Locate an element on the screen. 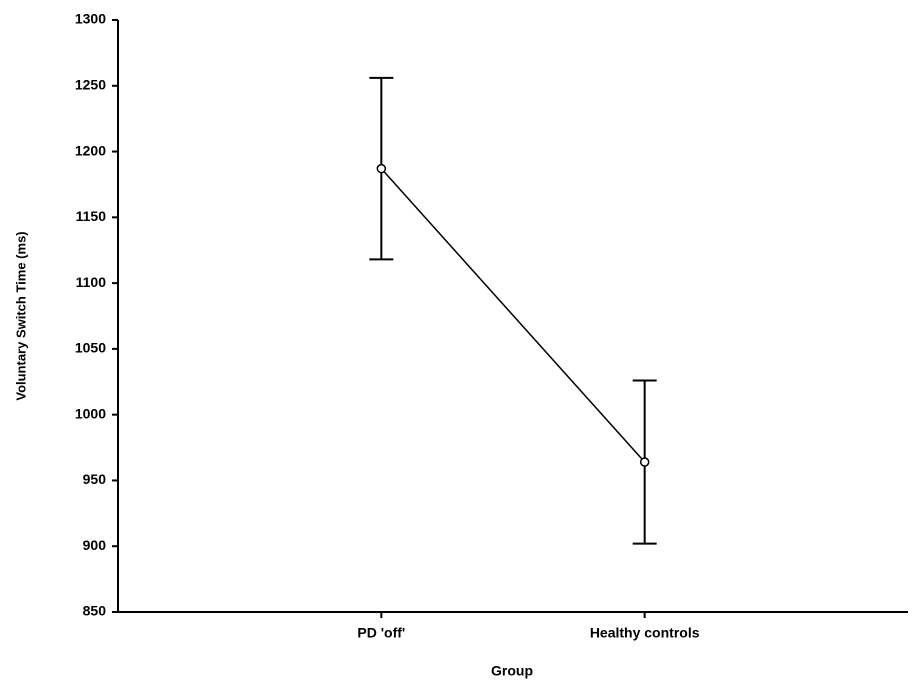 This screenshot has height=681, width=920. y-tick-label: 900 is located at coordinates (95, 545).